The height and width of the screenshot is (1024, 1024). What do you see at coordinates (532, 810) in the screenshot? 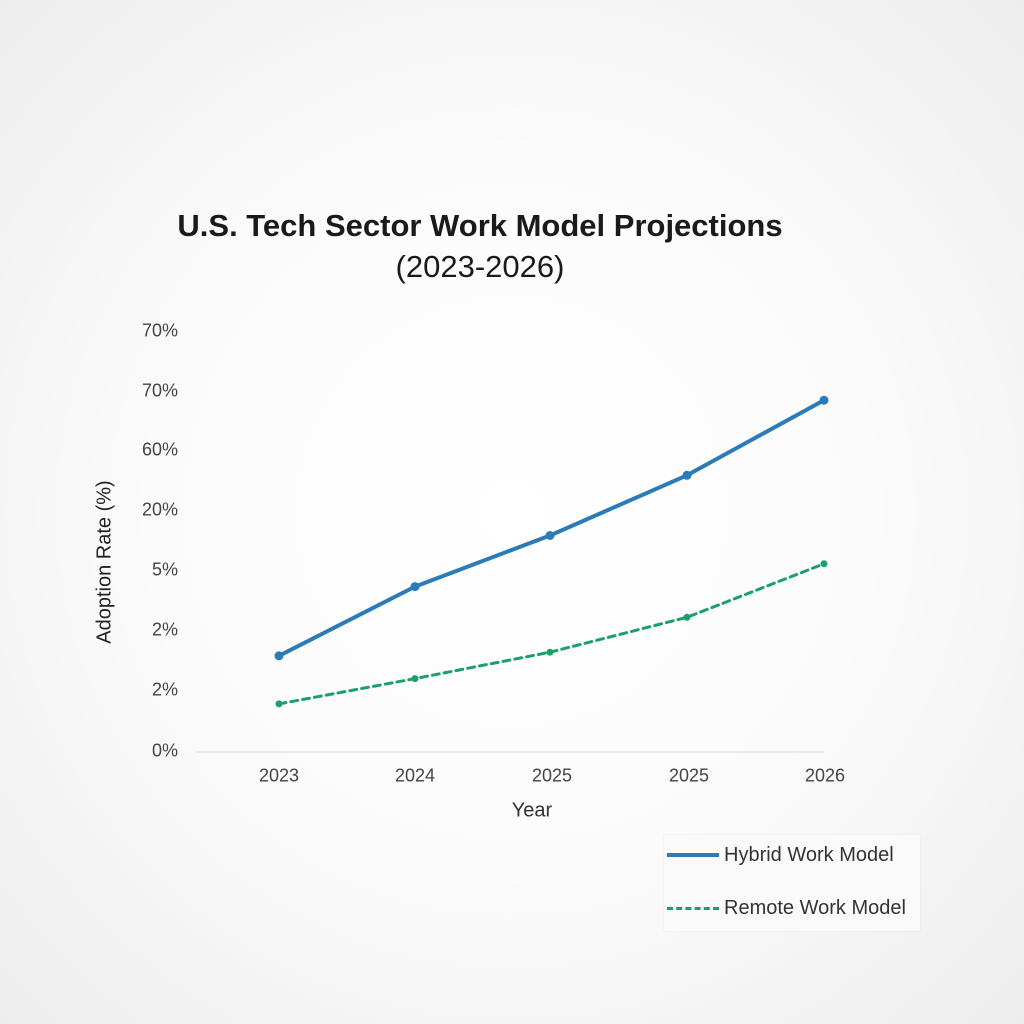
I see `x-axis-label: Year` at bounding box center [532, 810].